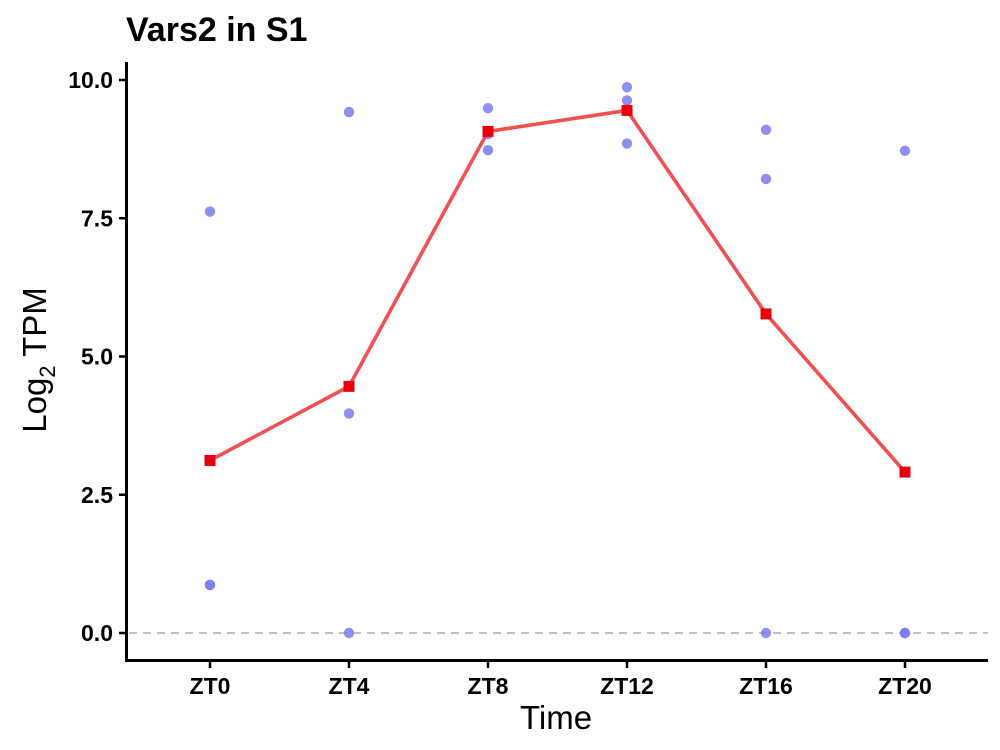  I want to click on x-tick-label: ZT20, so click(905, 686).